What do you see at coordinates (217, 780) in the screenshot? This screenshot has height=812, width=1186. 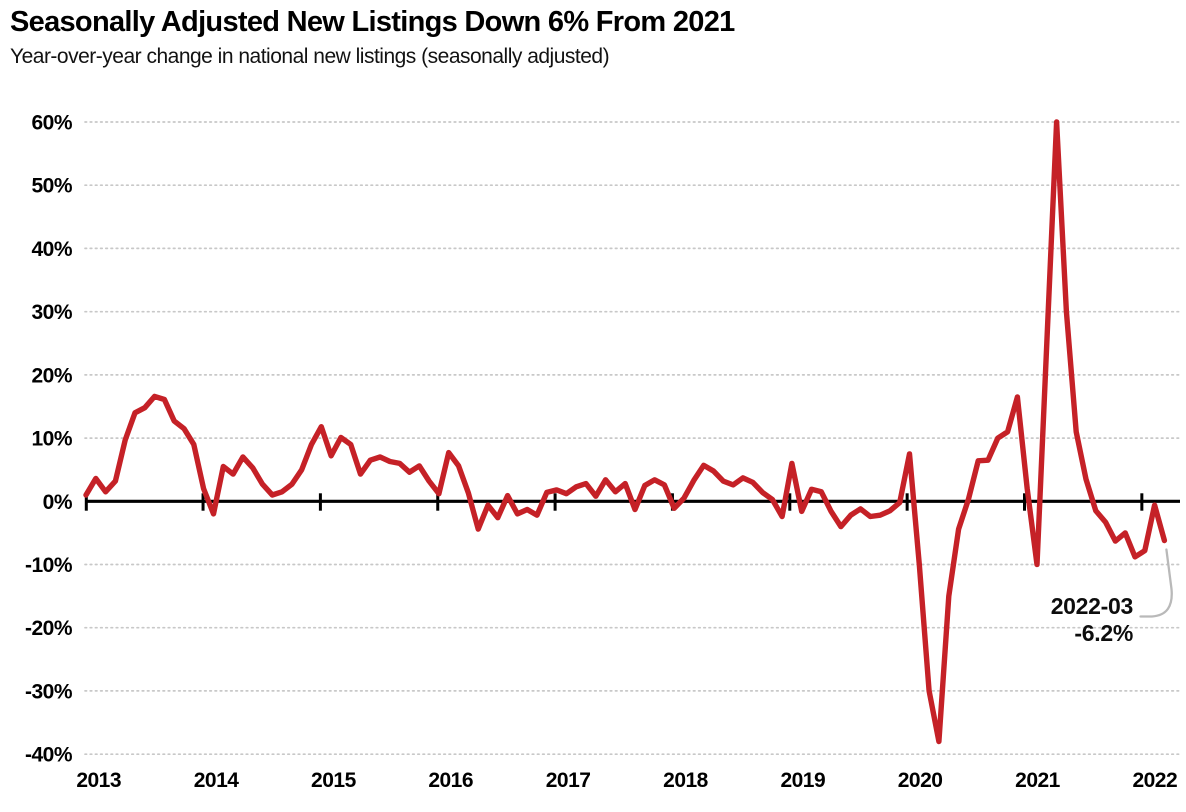 I see `x-tick-label: 2014` at bounding box center [217, 780].